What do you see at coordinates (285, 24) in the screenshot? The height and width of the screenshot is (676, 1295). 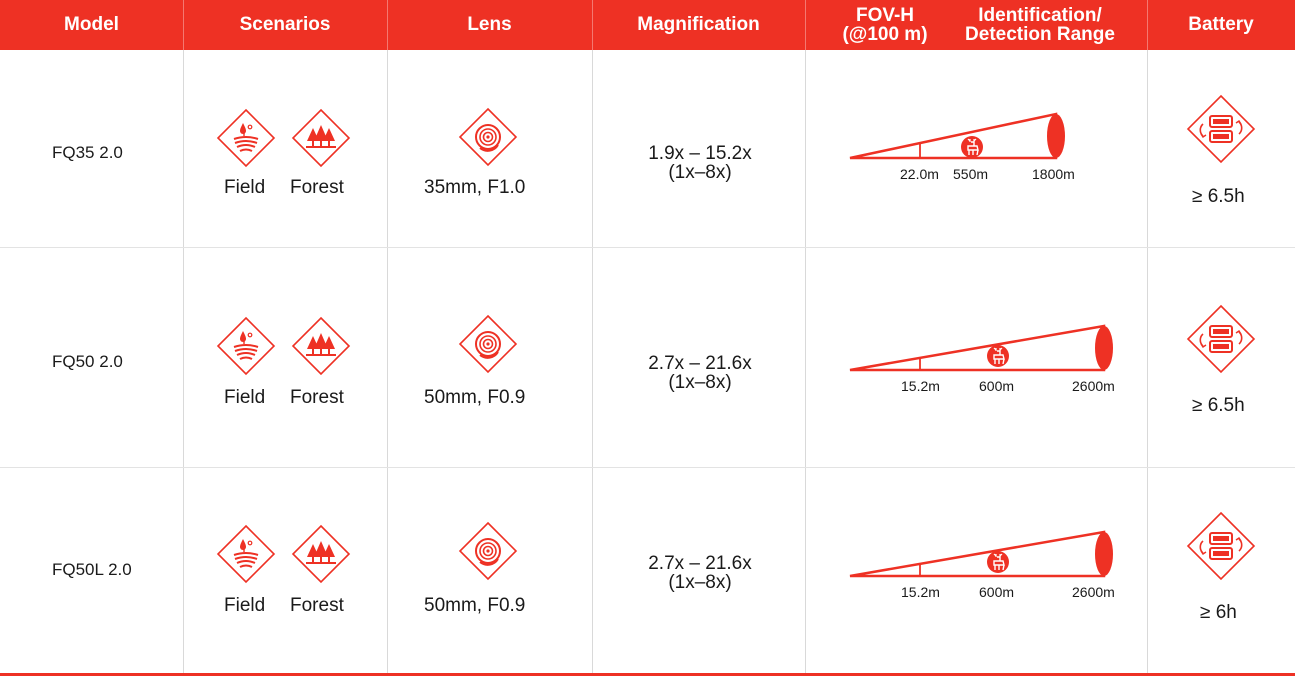 I see `header-scenarios: Scenarios` at bounding box center [285, 24].